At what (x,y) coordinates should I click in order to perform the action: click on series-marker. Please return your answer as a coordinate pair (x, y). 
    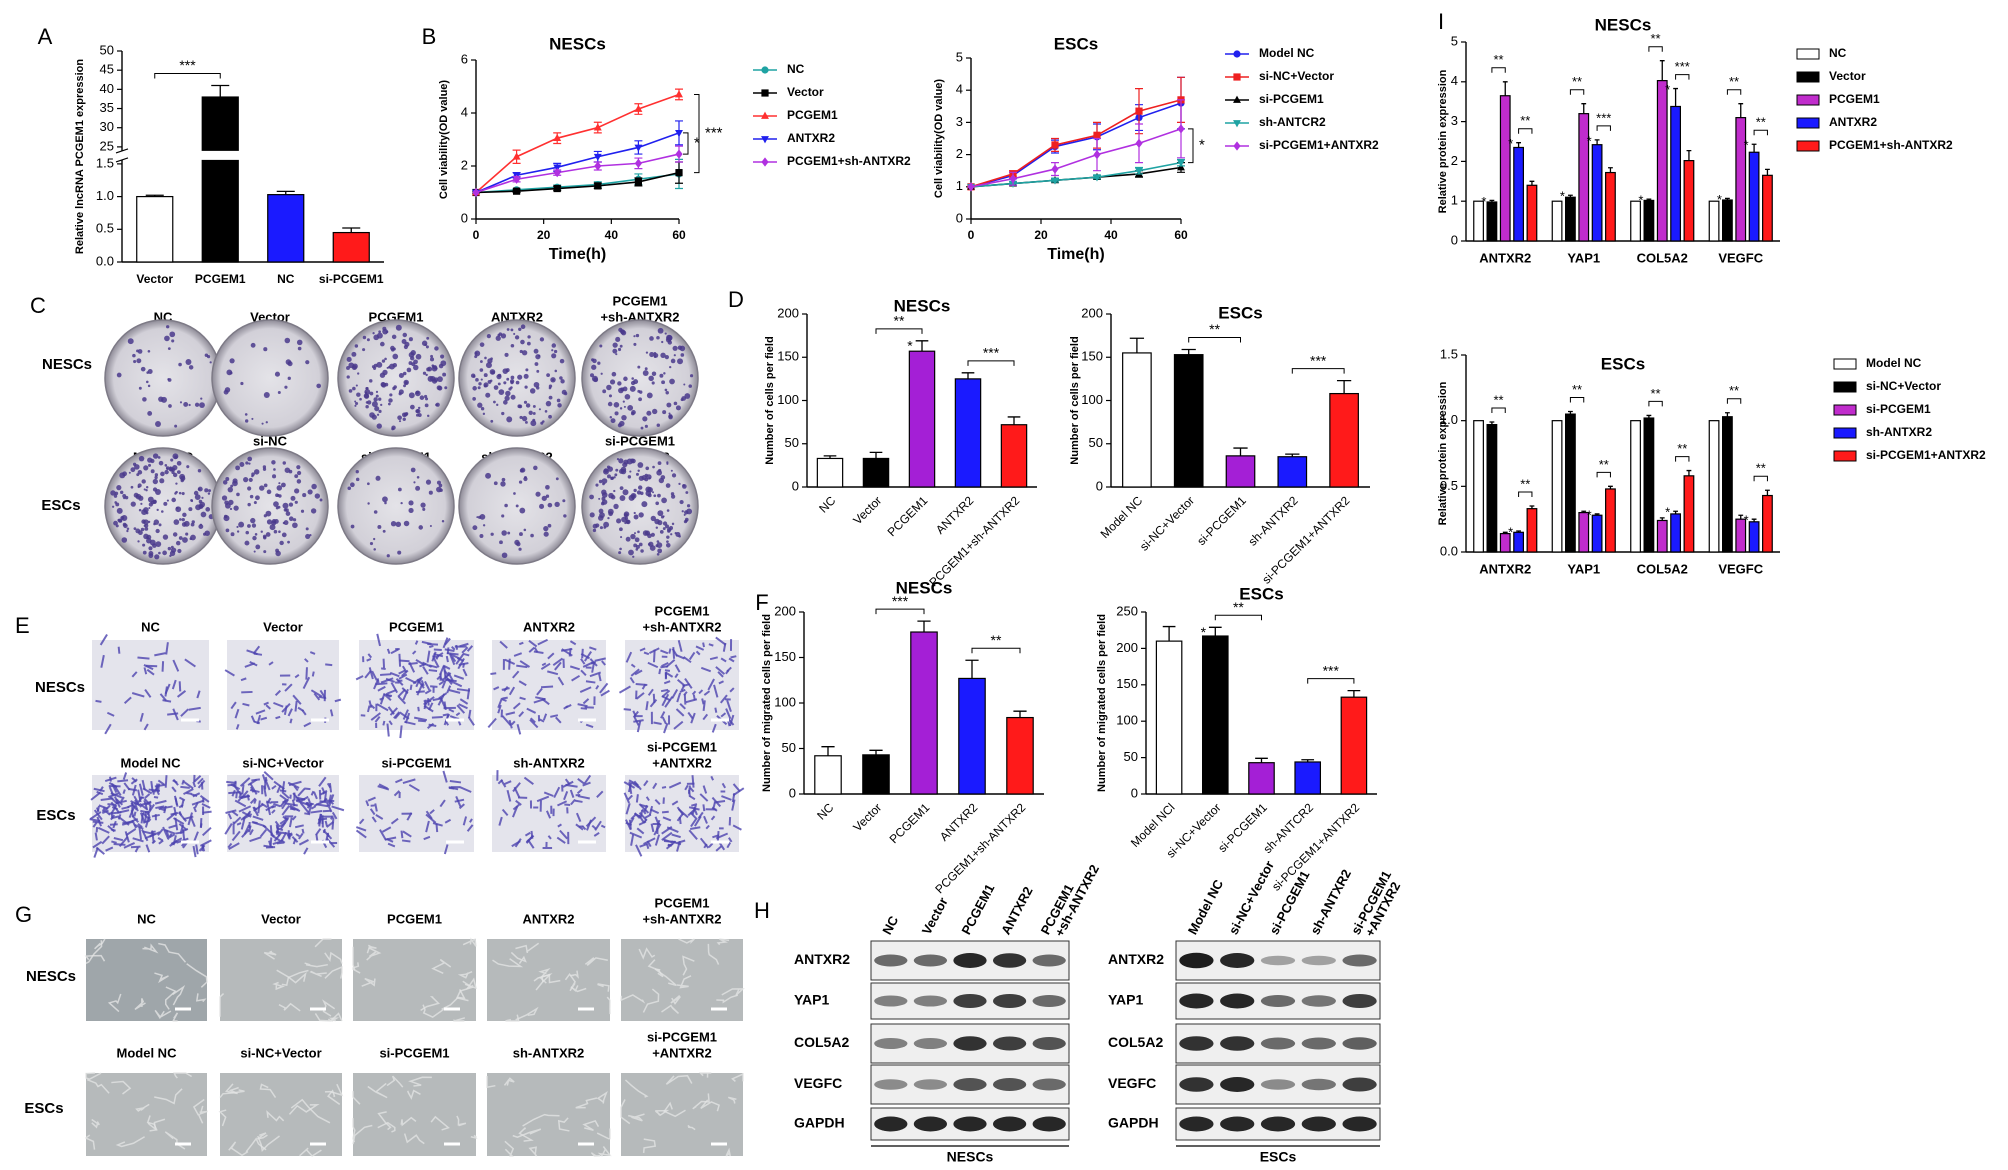
    Looking at the image, I should click on (1139, 111).